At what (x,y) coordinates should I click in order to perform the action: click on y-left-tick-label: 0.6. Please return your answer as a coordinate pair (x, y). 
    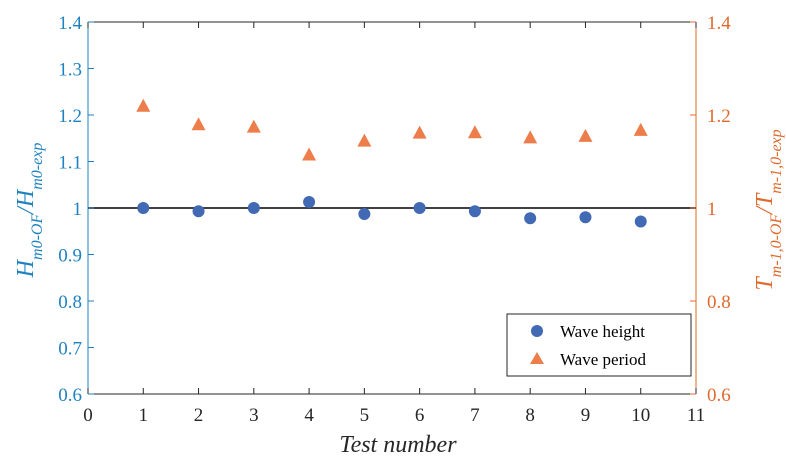
    Looking at the image, I should click on (70, 395).